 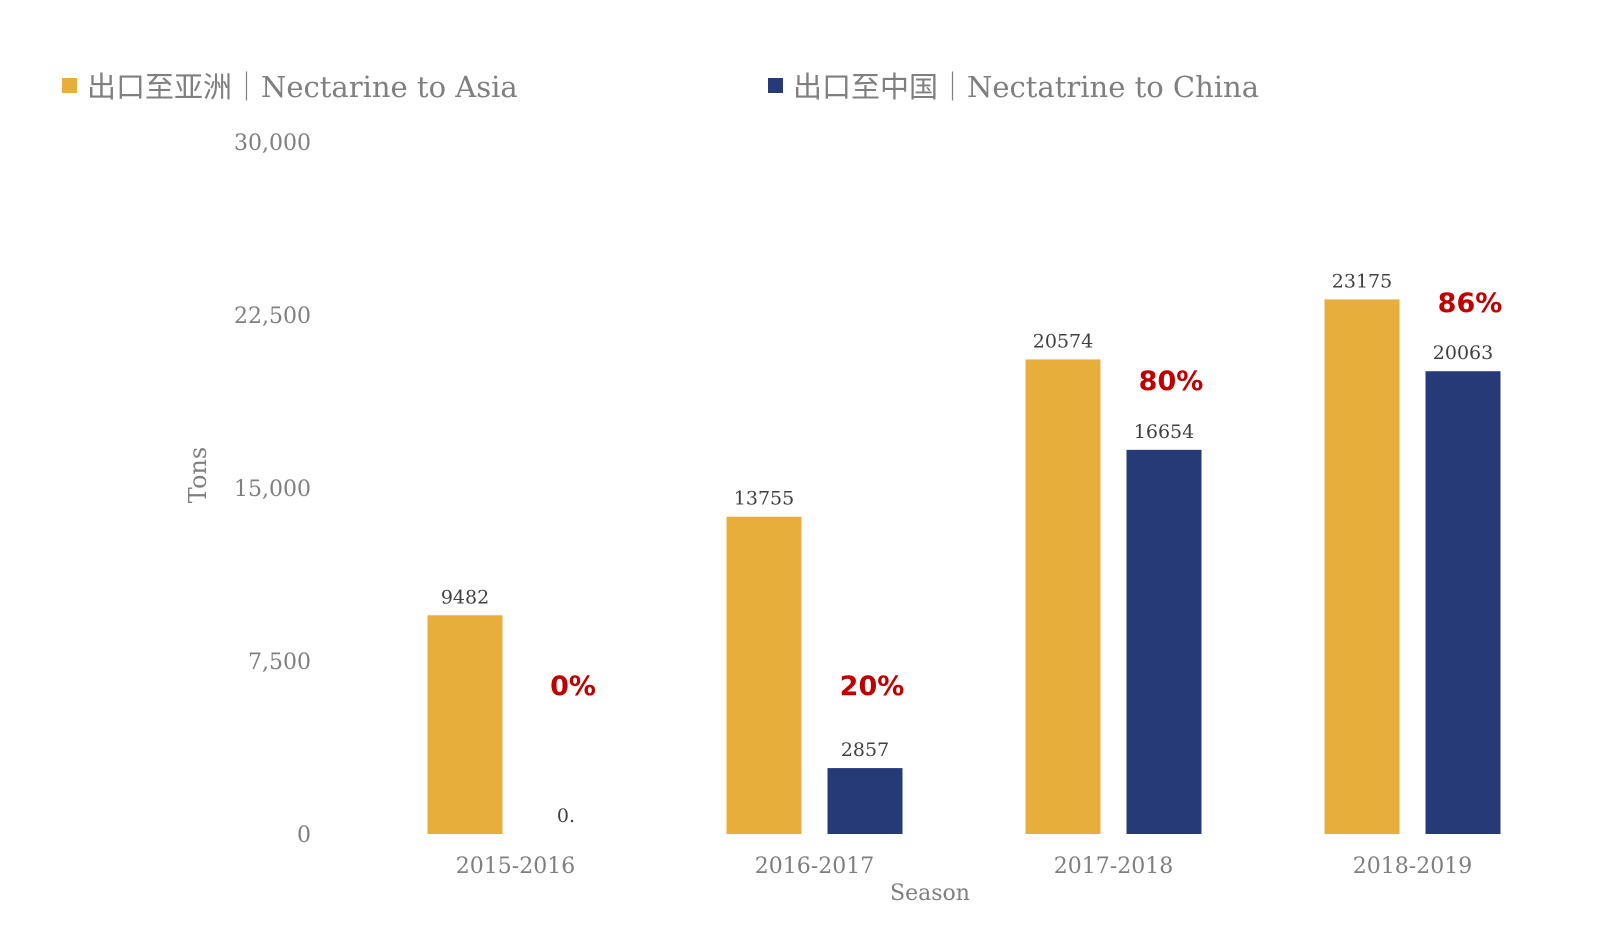 What do you see at coordinates (1063, 341) in the screenshot?
I see `value-label-asia: 20574` at bounding box center [1063, 341].